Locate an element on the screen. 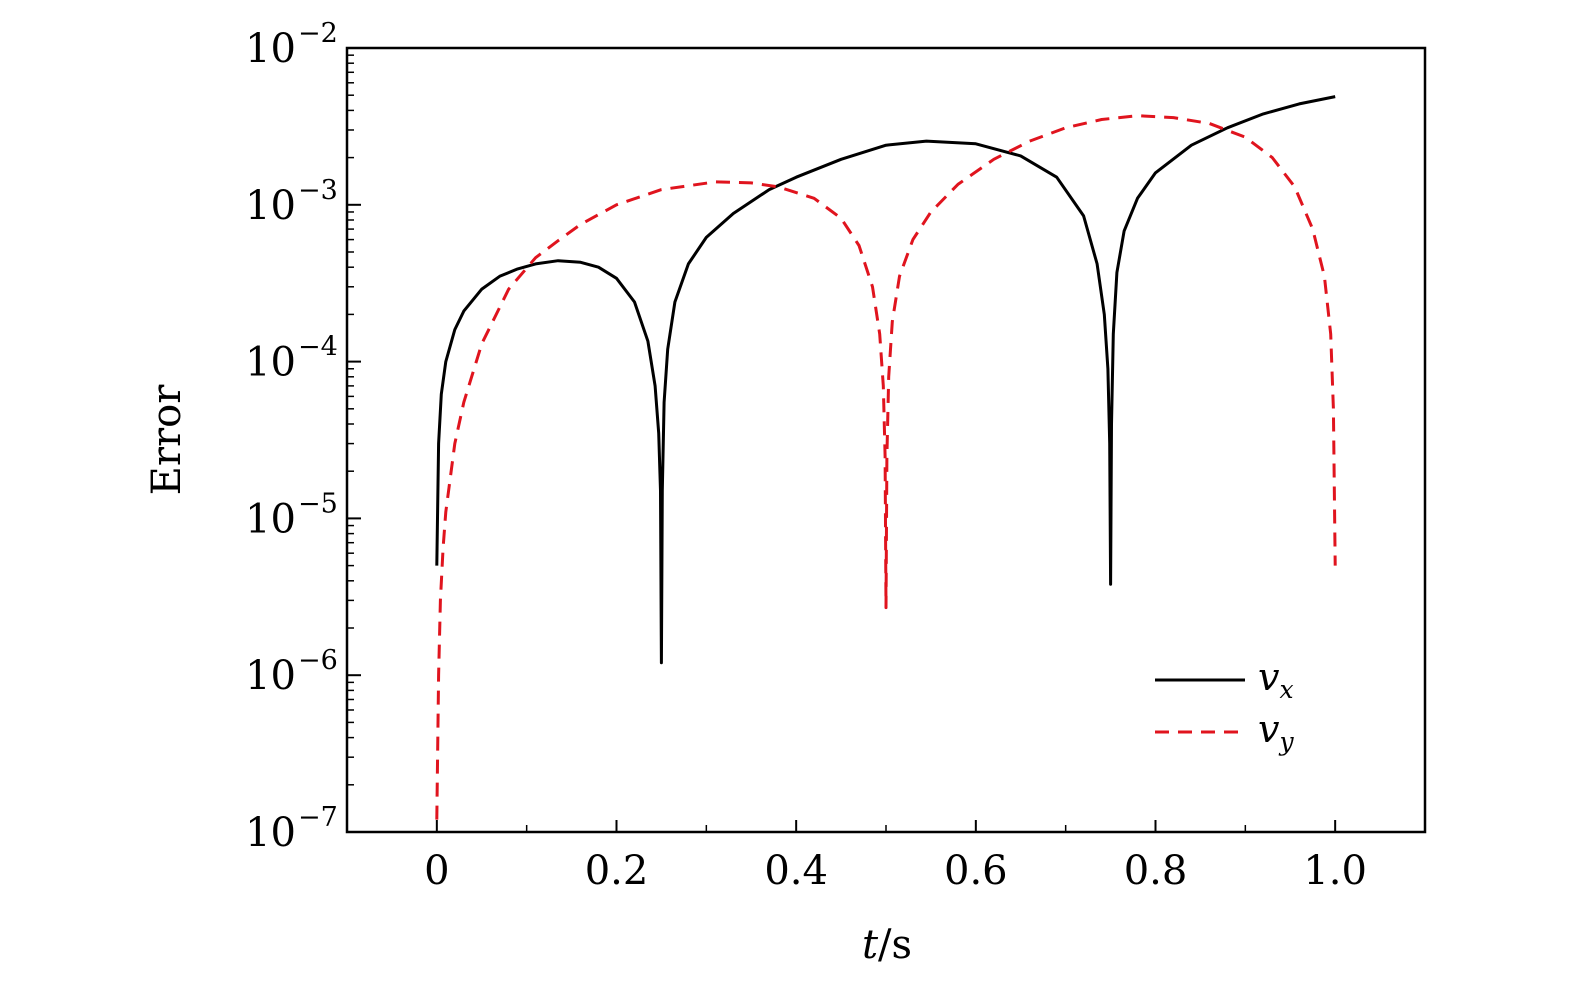 The width and height of the screenshot is (1575, 984). x-tick-label: 0.8 is located at coordinates (1156, 871).